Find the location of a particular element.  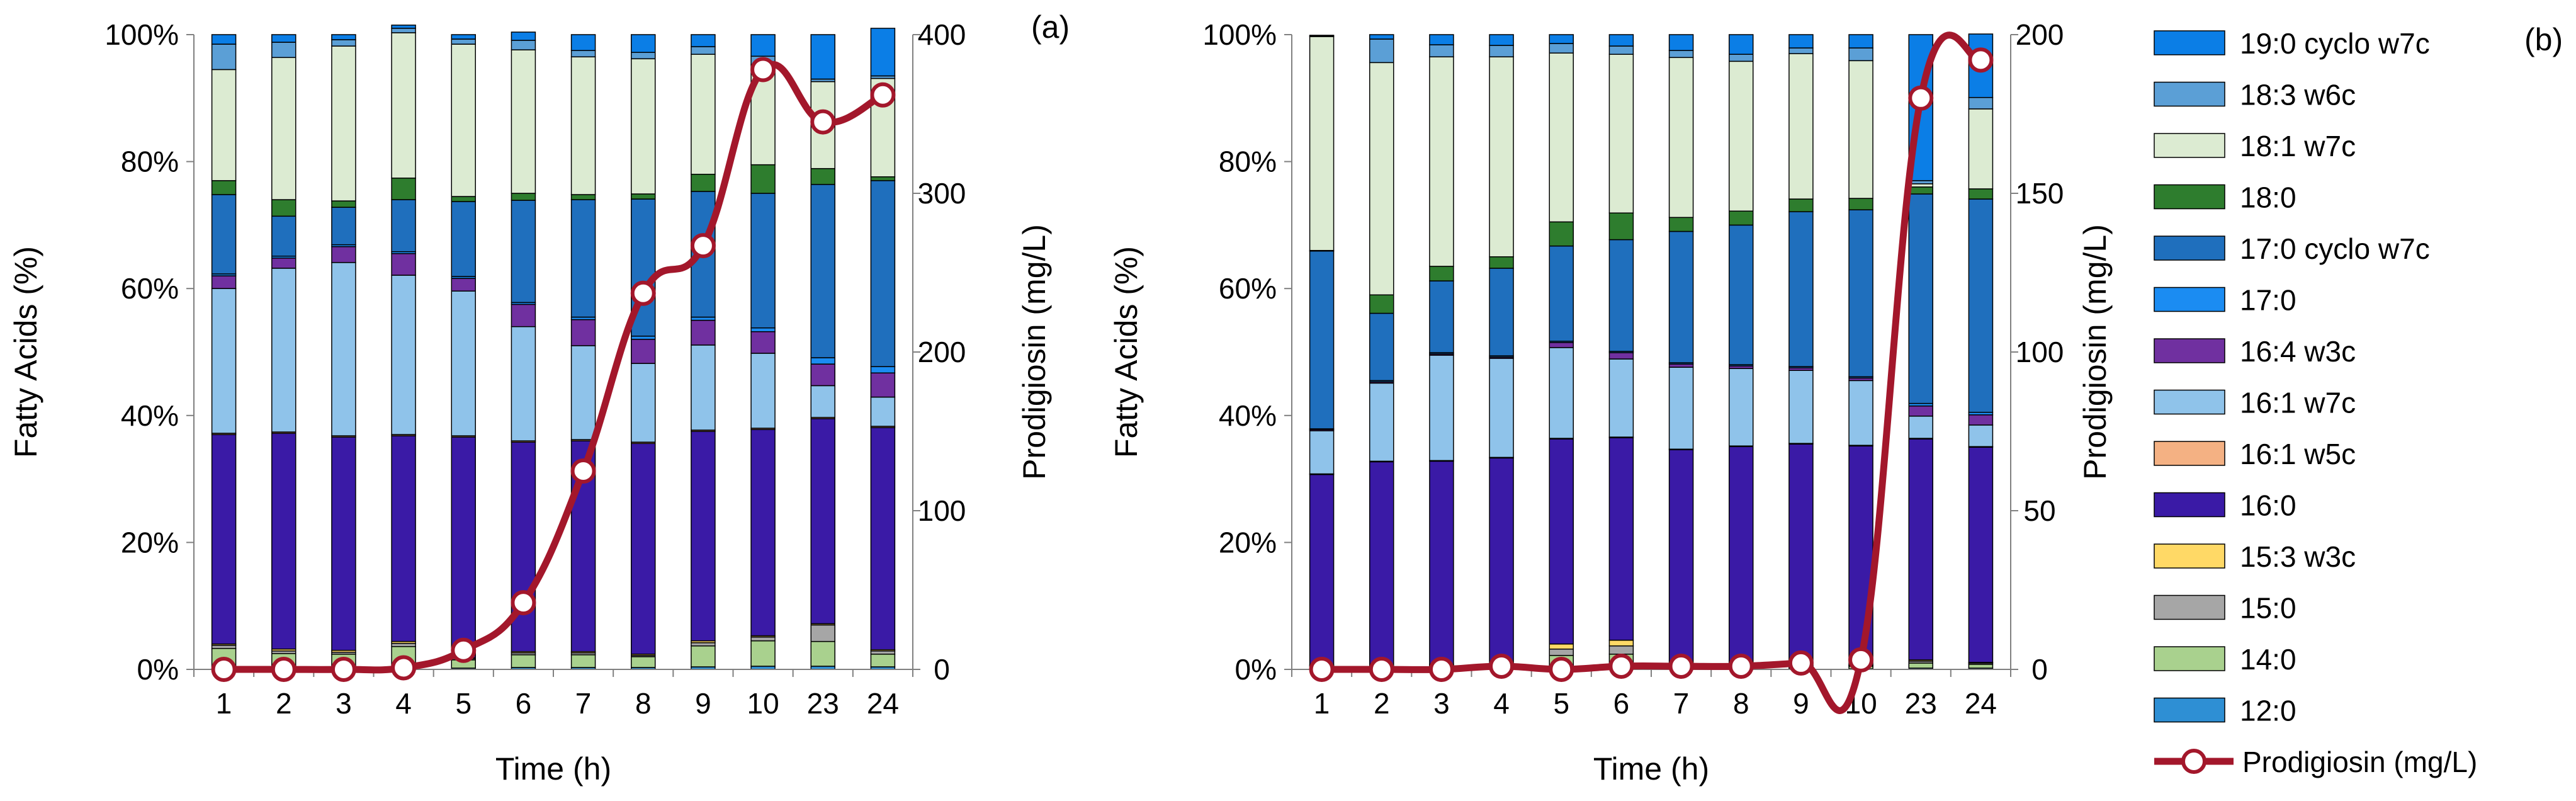

legend-label: 17:0 cyclo w7c is located at coordinates (2335, 249).